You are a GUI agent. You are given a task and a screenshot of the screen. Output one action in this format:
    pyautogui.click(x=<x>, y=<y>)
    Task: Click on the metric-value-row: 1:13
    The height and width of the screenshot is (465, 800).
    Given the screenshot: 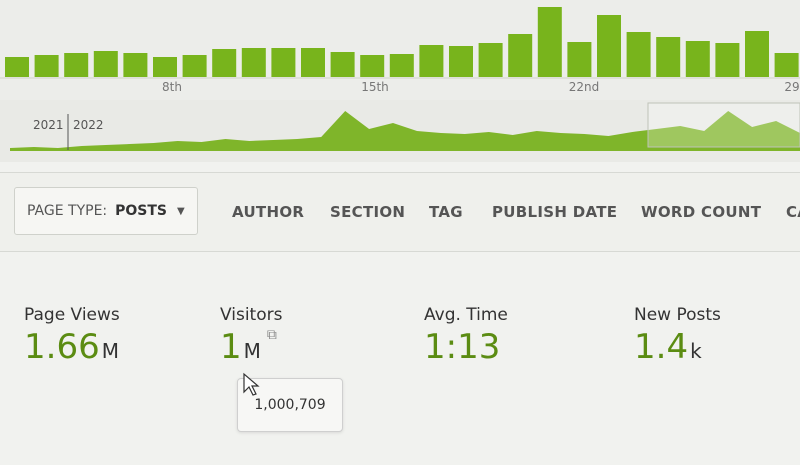 What is the action you would take?
    pyautogui.click(x=466, y=347)
    